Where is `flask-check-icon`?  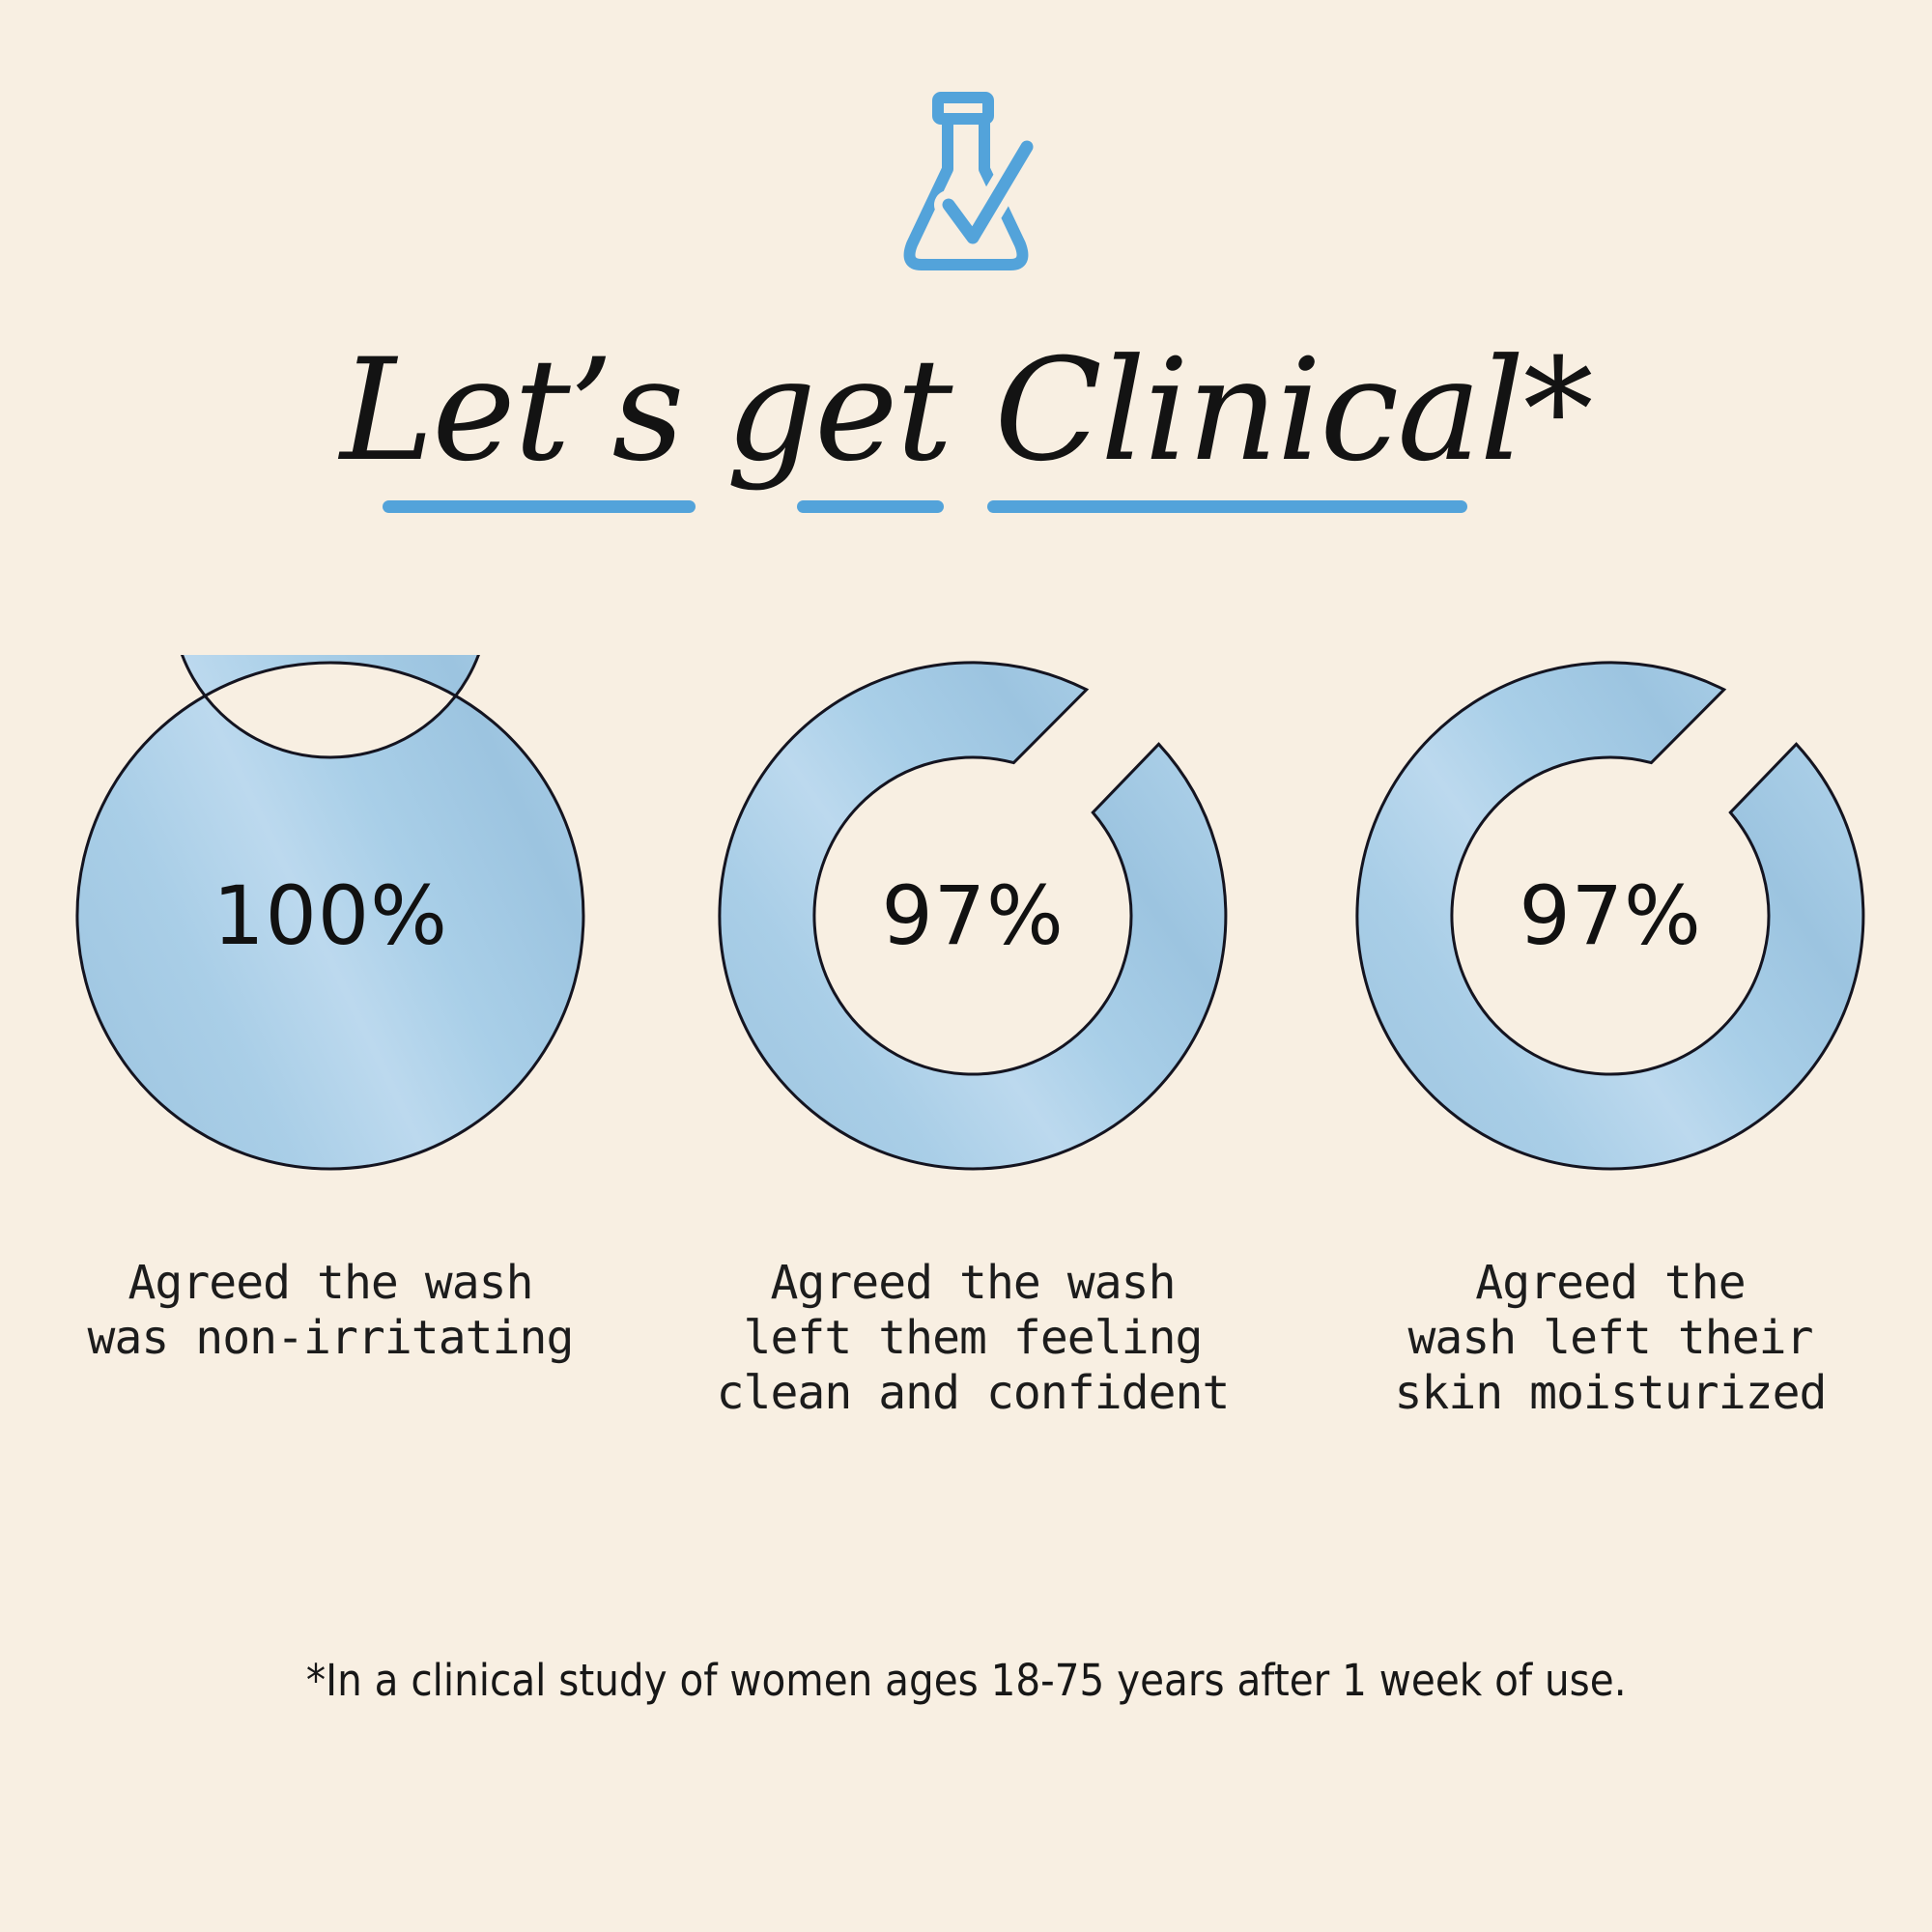
flask-check-icon is located at coordinates (970, 181).